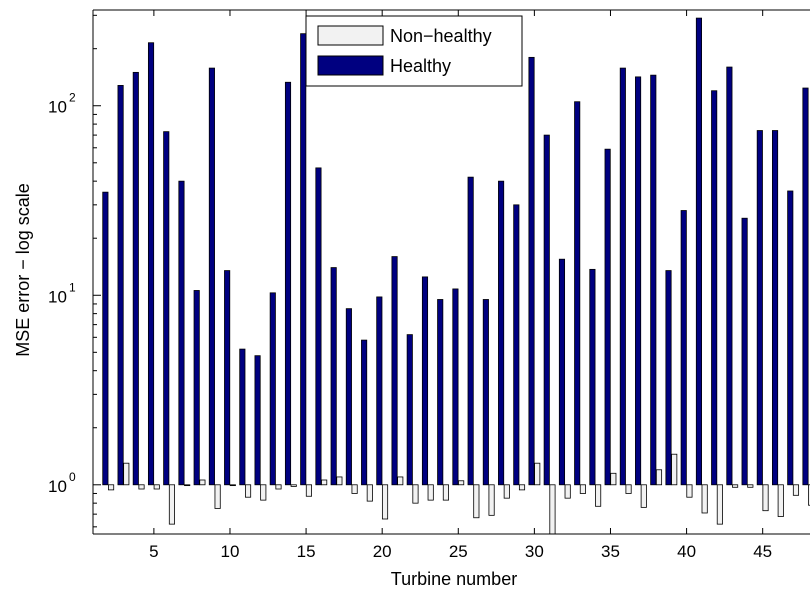  Describe the element at coordinates (72, 477) in the screenshot. I see `y-tick-exponent: 0` at that location.